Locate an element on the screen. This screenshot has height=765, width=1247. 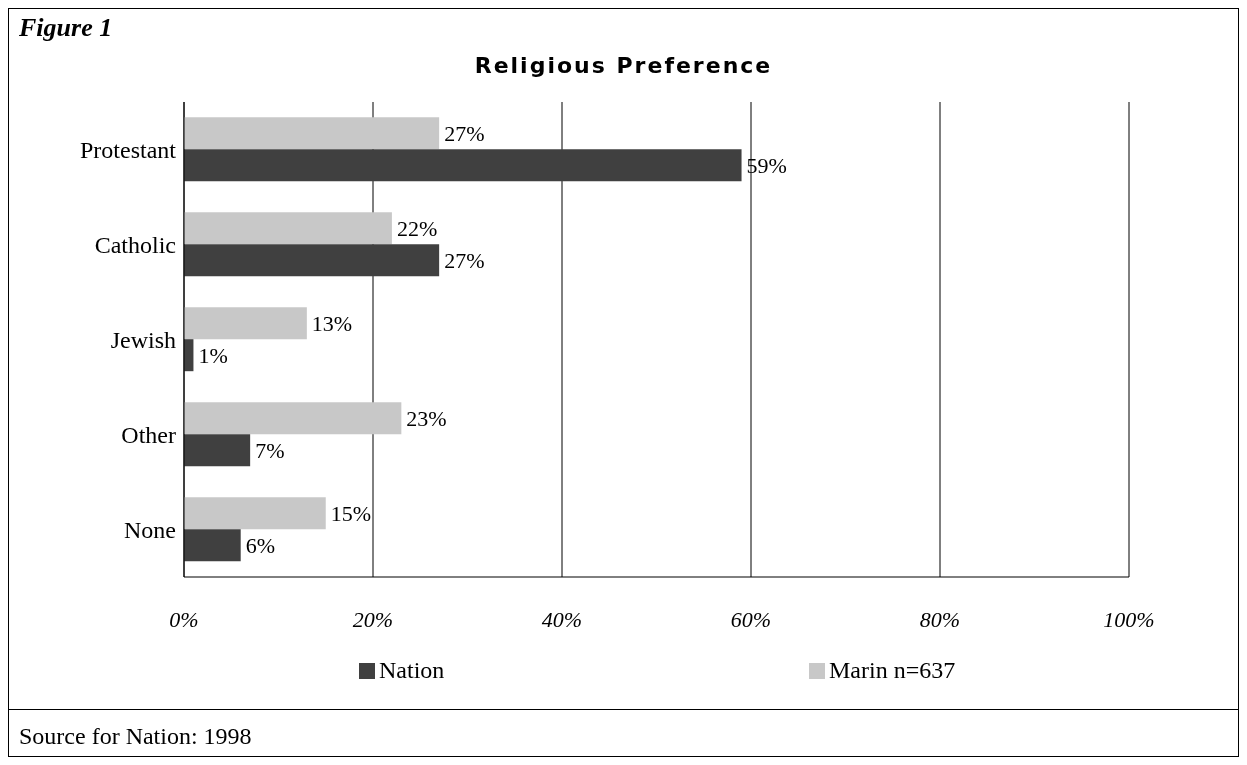
data-label: 15% is located at coordinates (351, 513).